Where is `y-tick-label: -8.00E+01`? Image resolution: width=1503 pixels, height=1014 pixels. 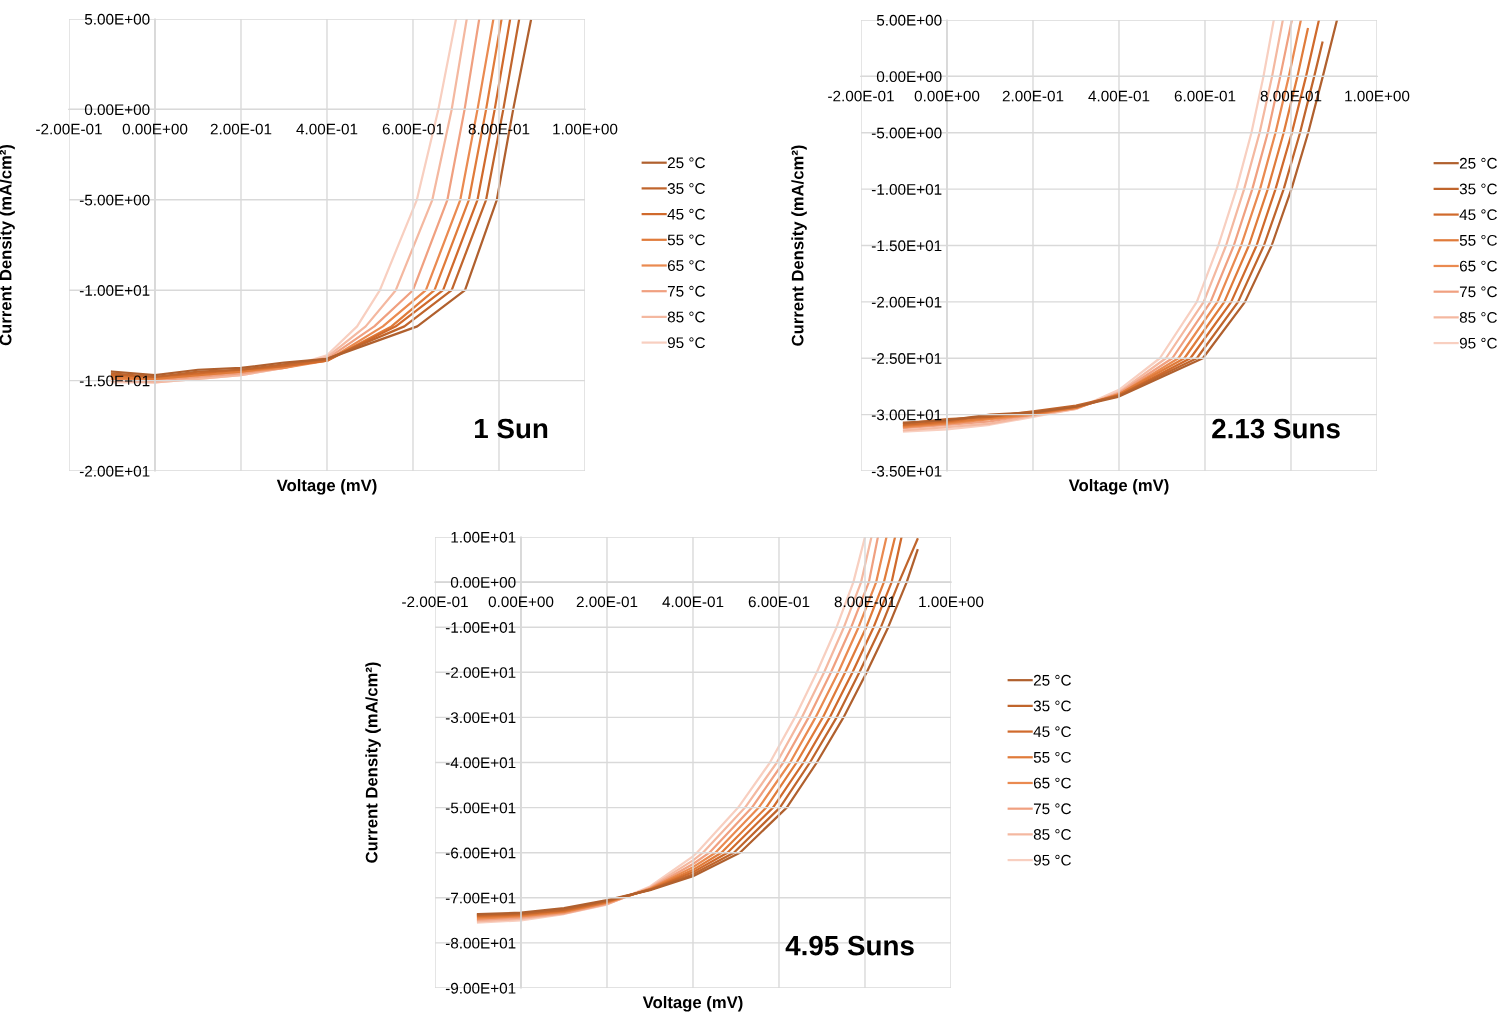 y-tick-label: -8.00E+01 is located at coordinates (480, 943).